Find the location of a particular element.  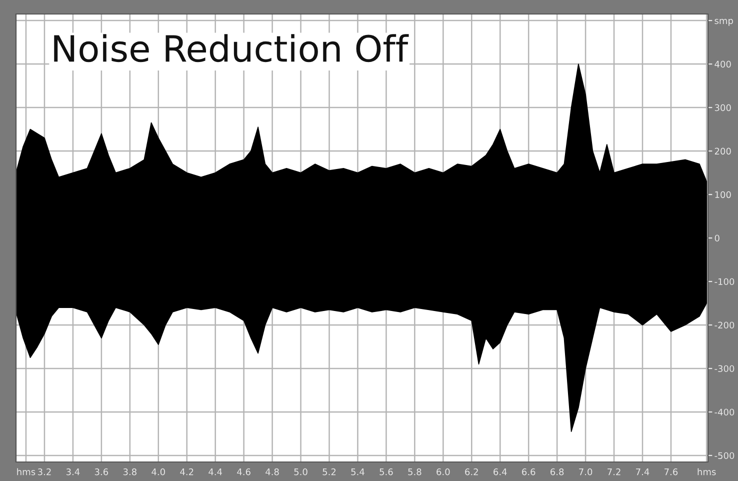

x-tick-label: 6.4 is located at coordinates (500, 472).